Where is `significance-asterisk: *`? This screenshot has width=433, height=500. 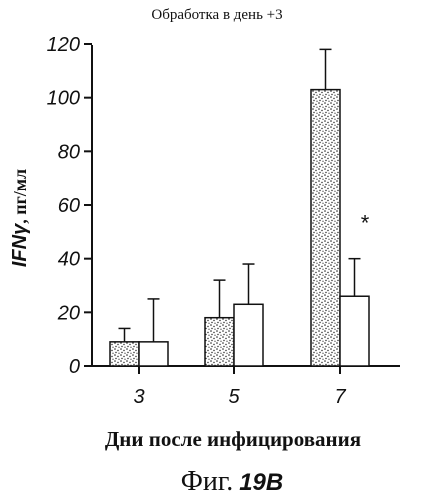 significance-asterisk: * is located at coordinates (365, 223).